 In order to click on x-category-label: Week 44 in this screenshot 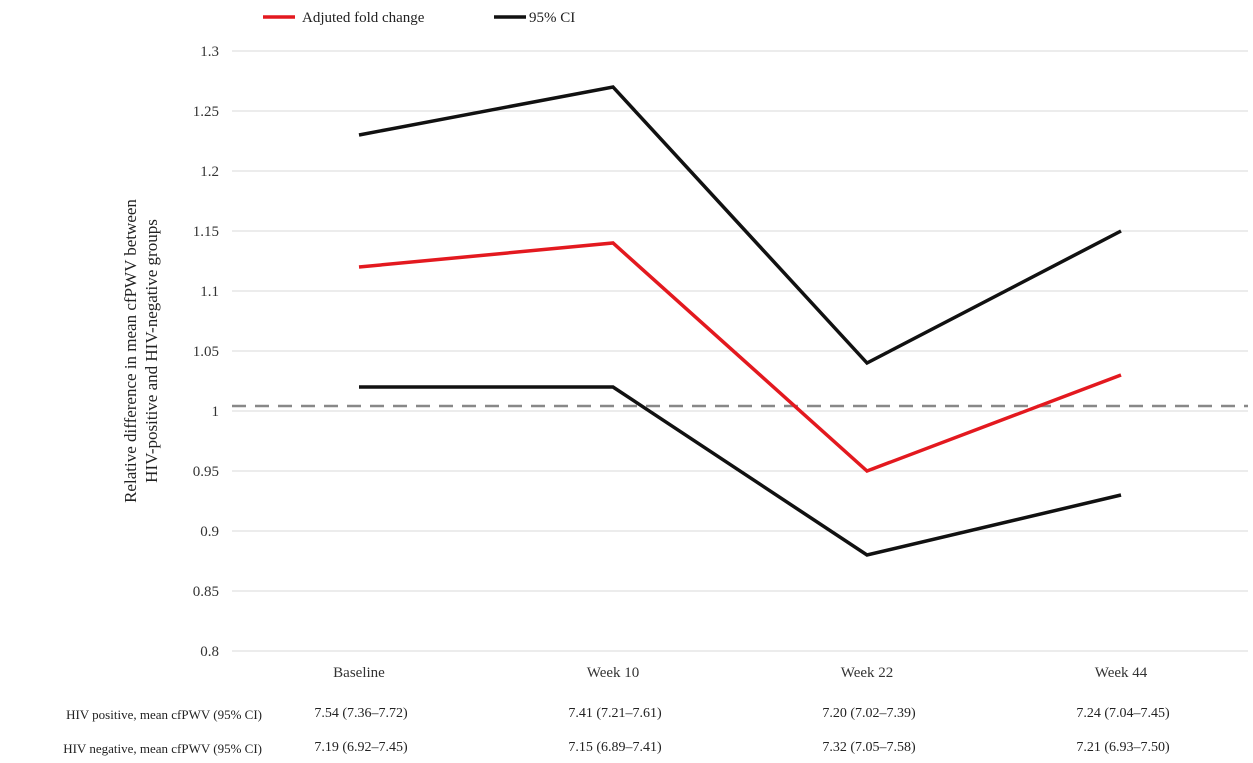, I will do `click(1121, 672)`.